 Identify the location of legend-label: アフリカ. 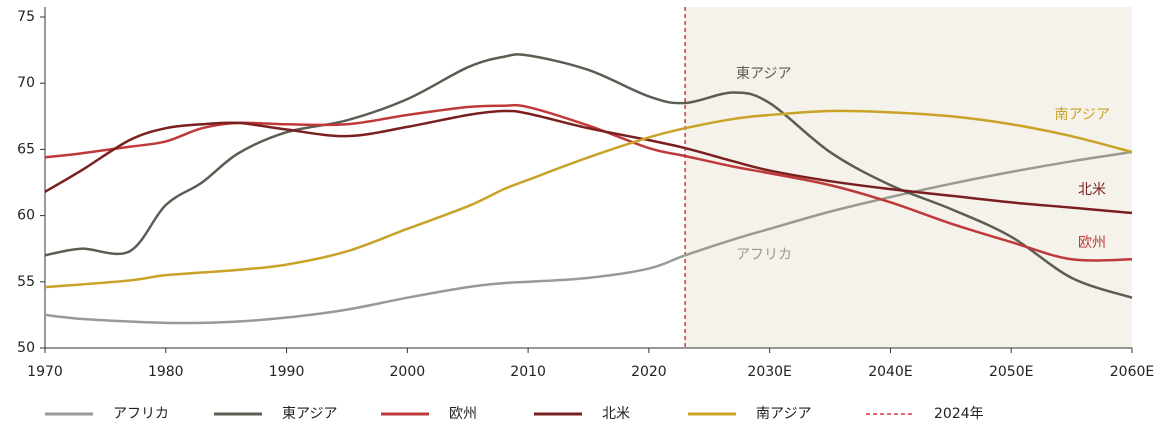
(141, 414).